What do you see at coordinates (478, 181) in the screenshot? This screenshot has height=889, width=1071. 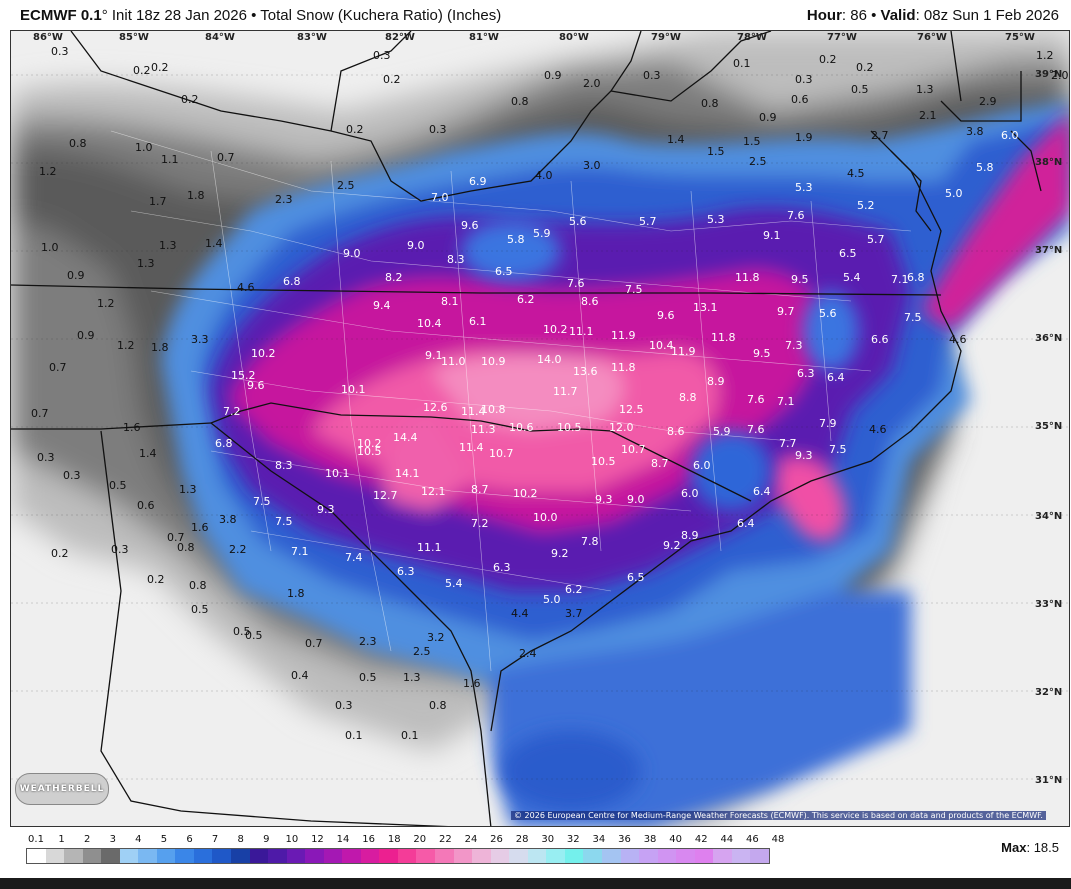 I see `snow-value: 6.9` at bounding box center [478, 181].